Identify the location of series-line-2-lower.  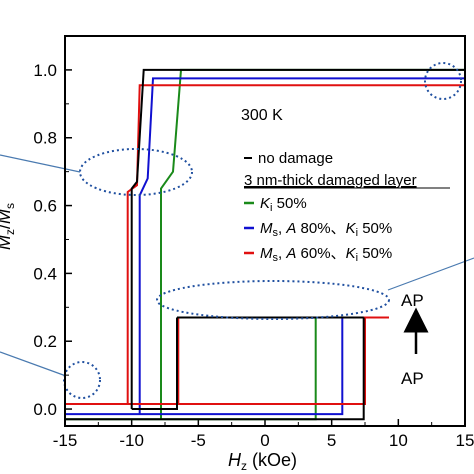
(204, 366).